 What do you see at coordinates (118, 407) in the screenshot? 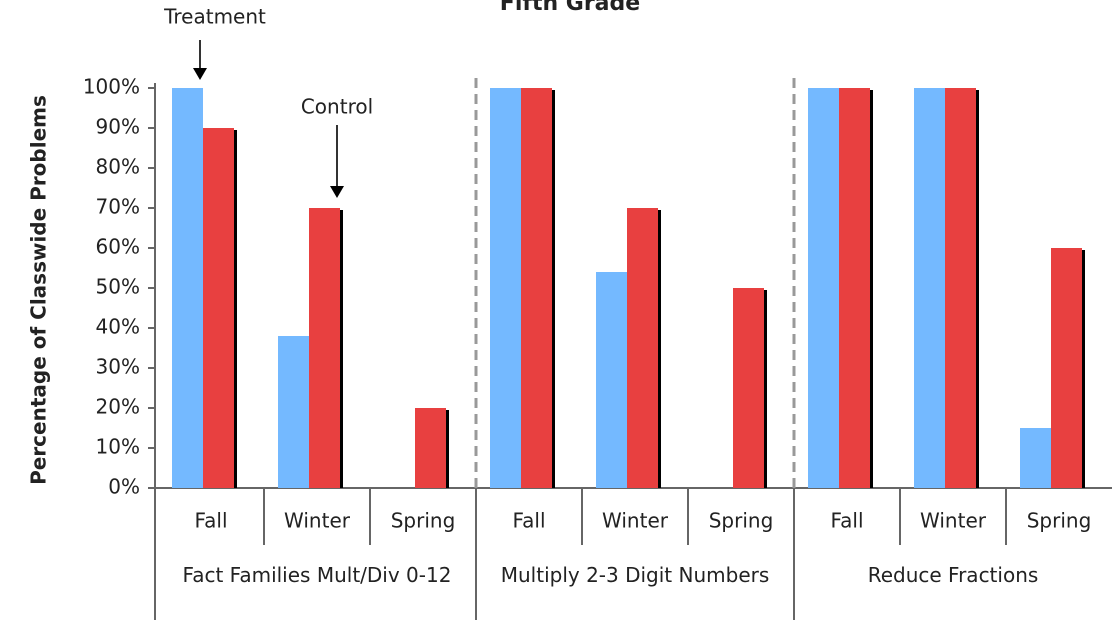
I see `y-tick-label: 20%` at bounding box center [118, 407].